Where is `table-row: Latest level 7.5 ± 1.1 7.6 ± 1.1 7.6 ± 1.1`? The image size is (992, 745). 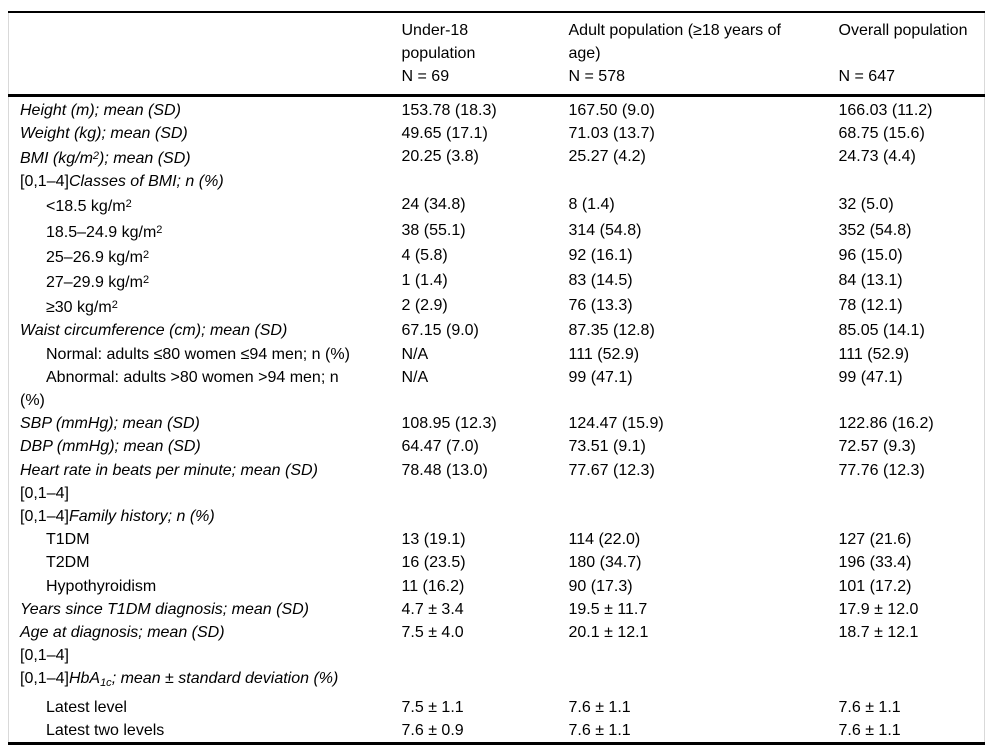
table-row: Latest level 7.5 ± 1.1 7.6 ± 1.1 7.6 ± 1.1 is located at coordinates (497, 707).